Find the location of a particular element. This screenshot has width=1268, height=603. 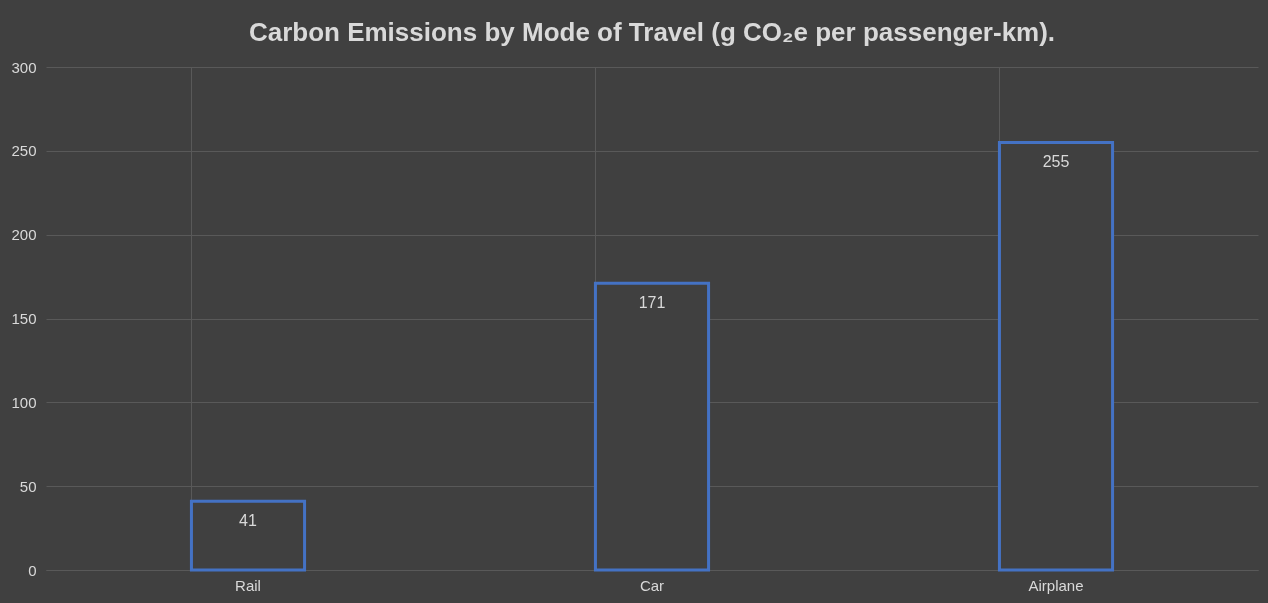

x-tick-label: Rail is located at coordinates (248, 585).